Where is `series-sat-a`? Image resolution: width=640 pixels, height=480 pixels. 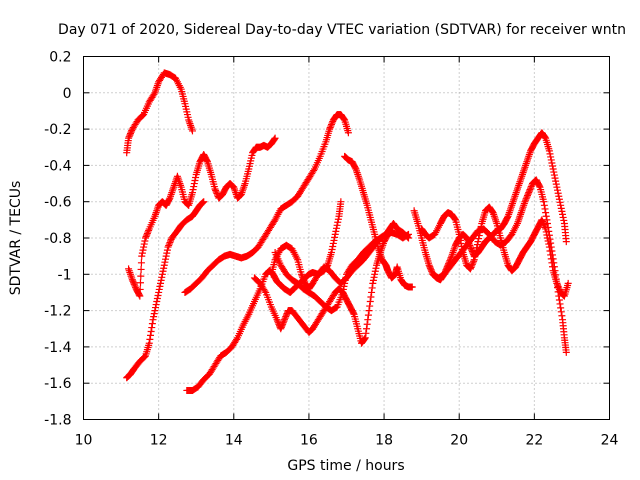 series-sat-a is located at coordinates (159, 113).